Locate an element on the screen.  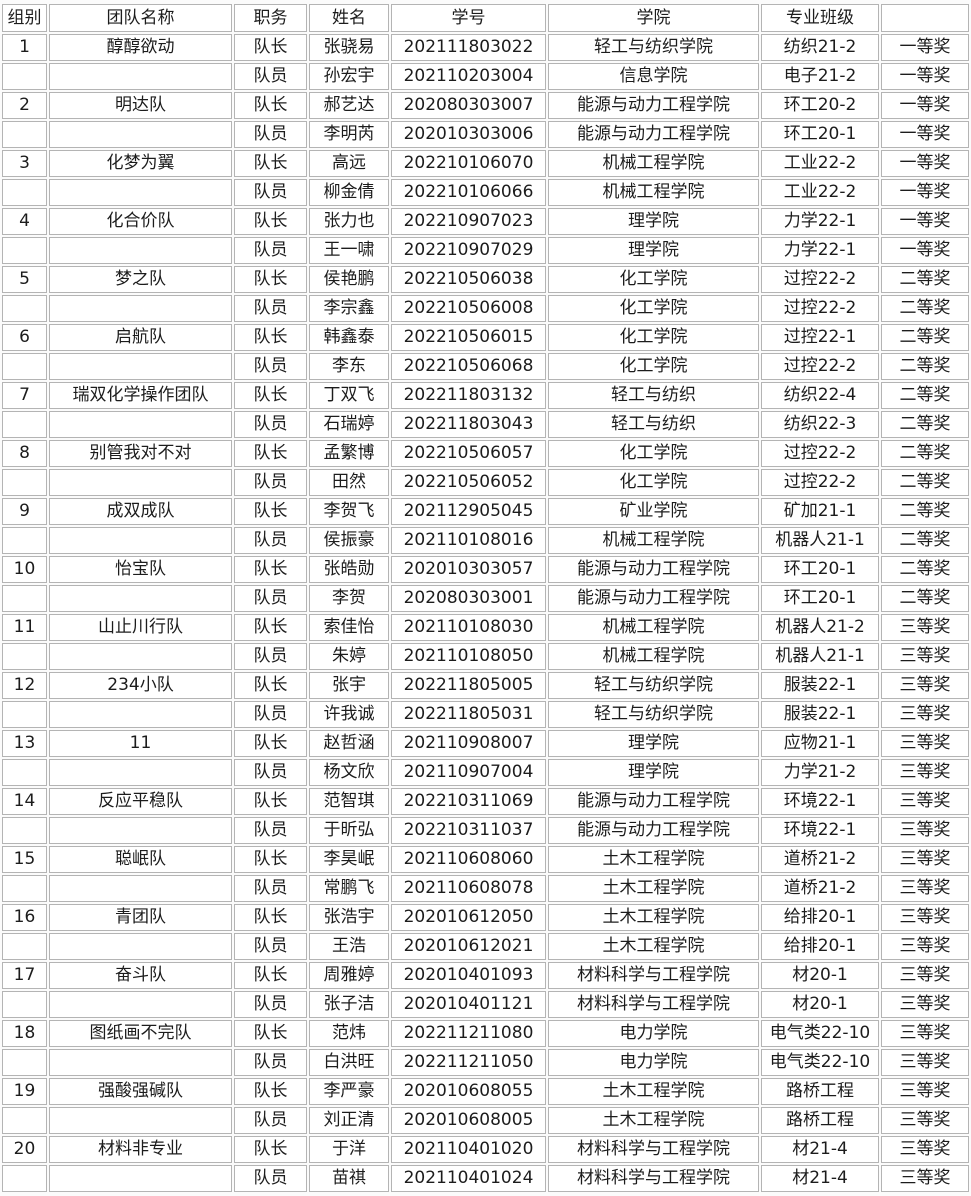
cell-team-name: 材料非专业 is located at coordinates (140, 1149).